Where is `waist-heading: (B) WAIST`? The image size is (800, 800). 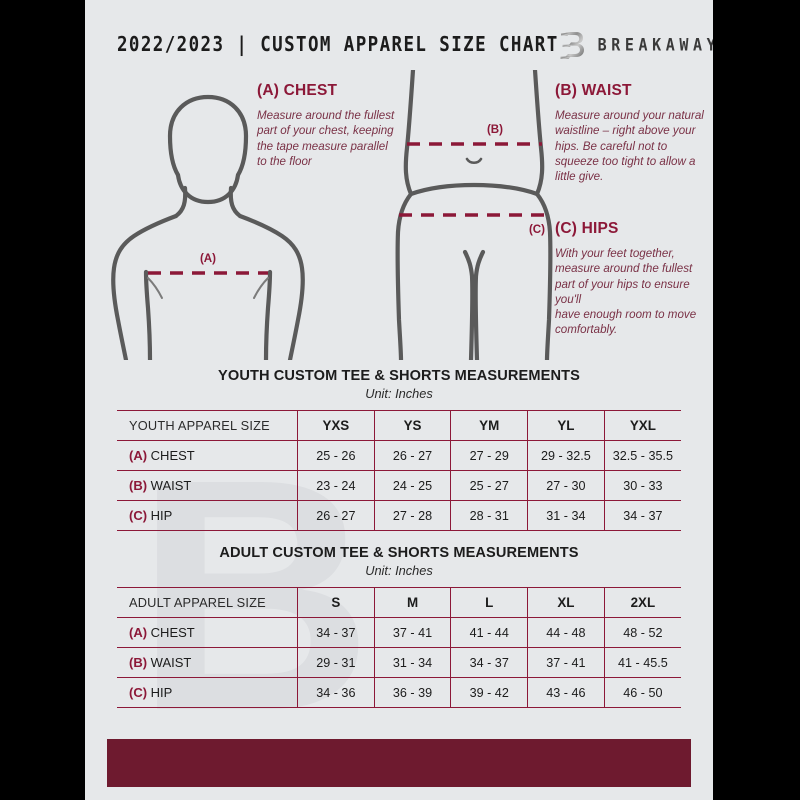 waist-heading: (B) WAIST is located at coordinates (593, 90).